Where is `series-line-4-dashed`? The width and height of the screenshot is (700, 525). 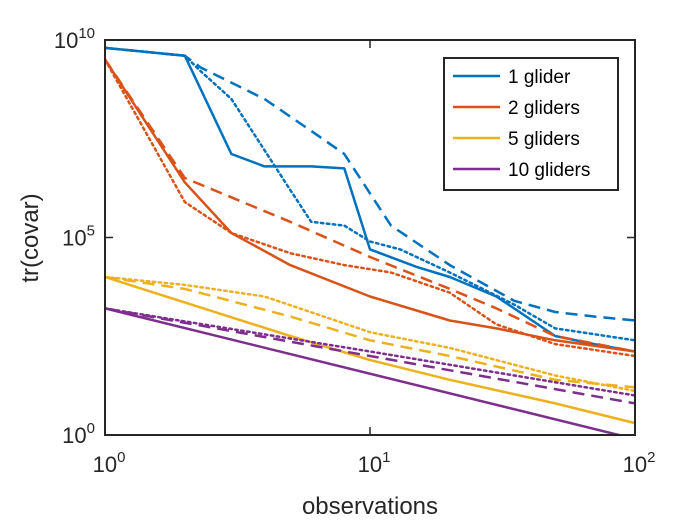 series-line-4-dashed is located at coordinates (370, 356).